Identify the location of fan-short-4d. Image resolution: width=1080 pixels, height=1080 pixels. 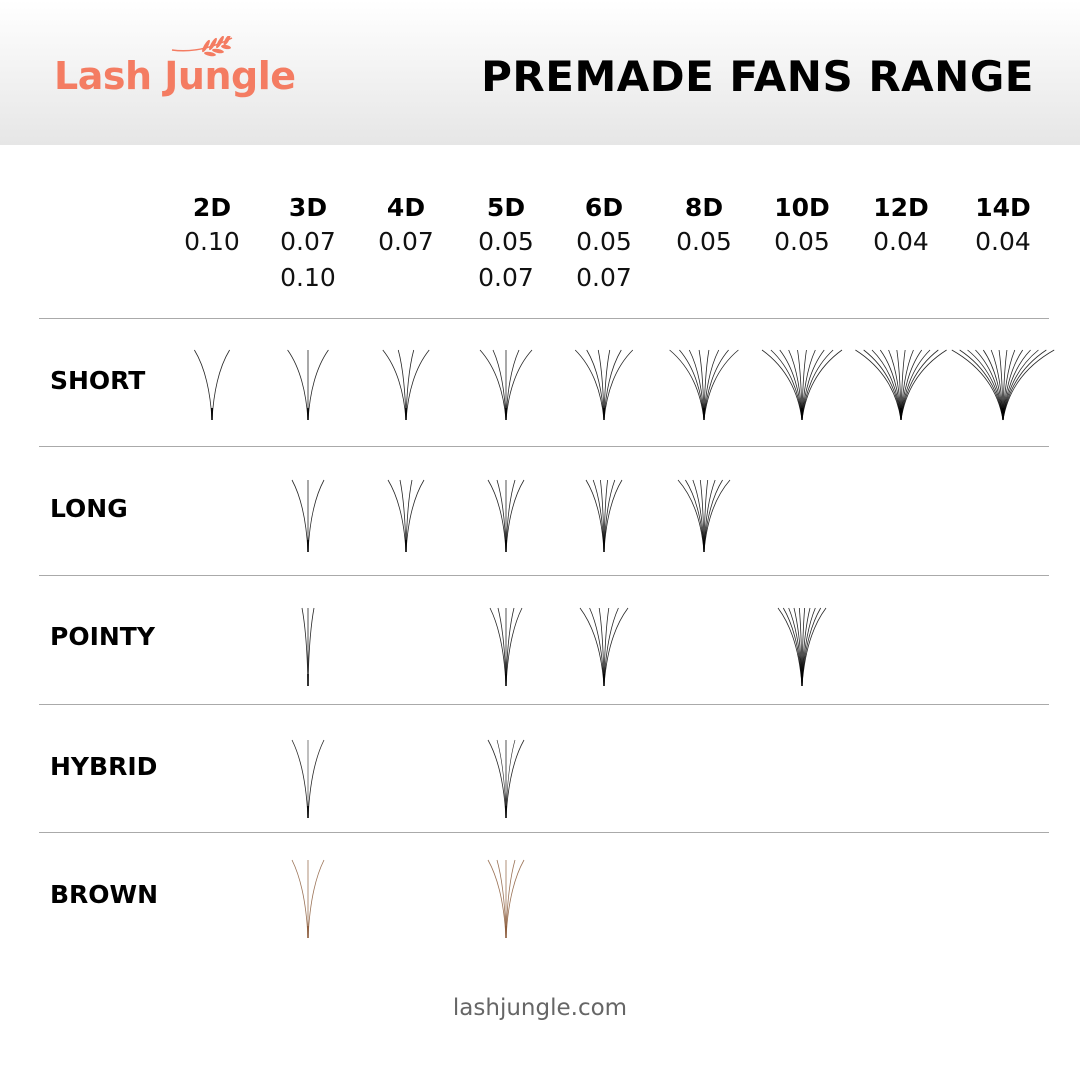
(406, 385).